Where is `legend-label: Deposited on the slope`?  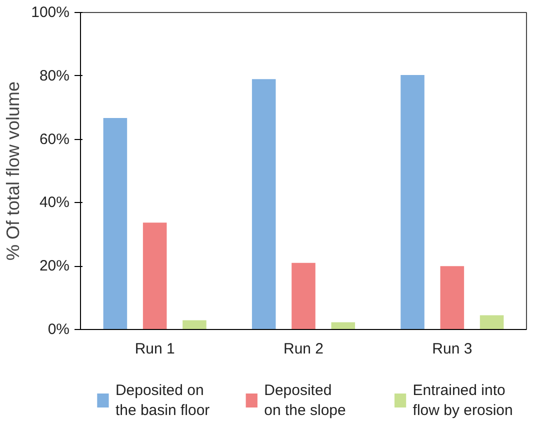
legend-label: Deposited on the slope is located at coordinates (305, 401).